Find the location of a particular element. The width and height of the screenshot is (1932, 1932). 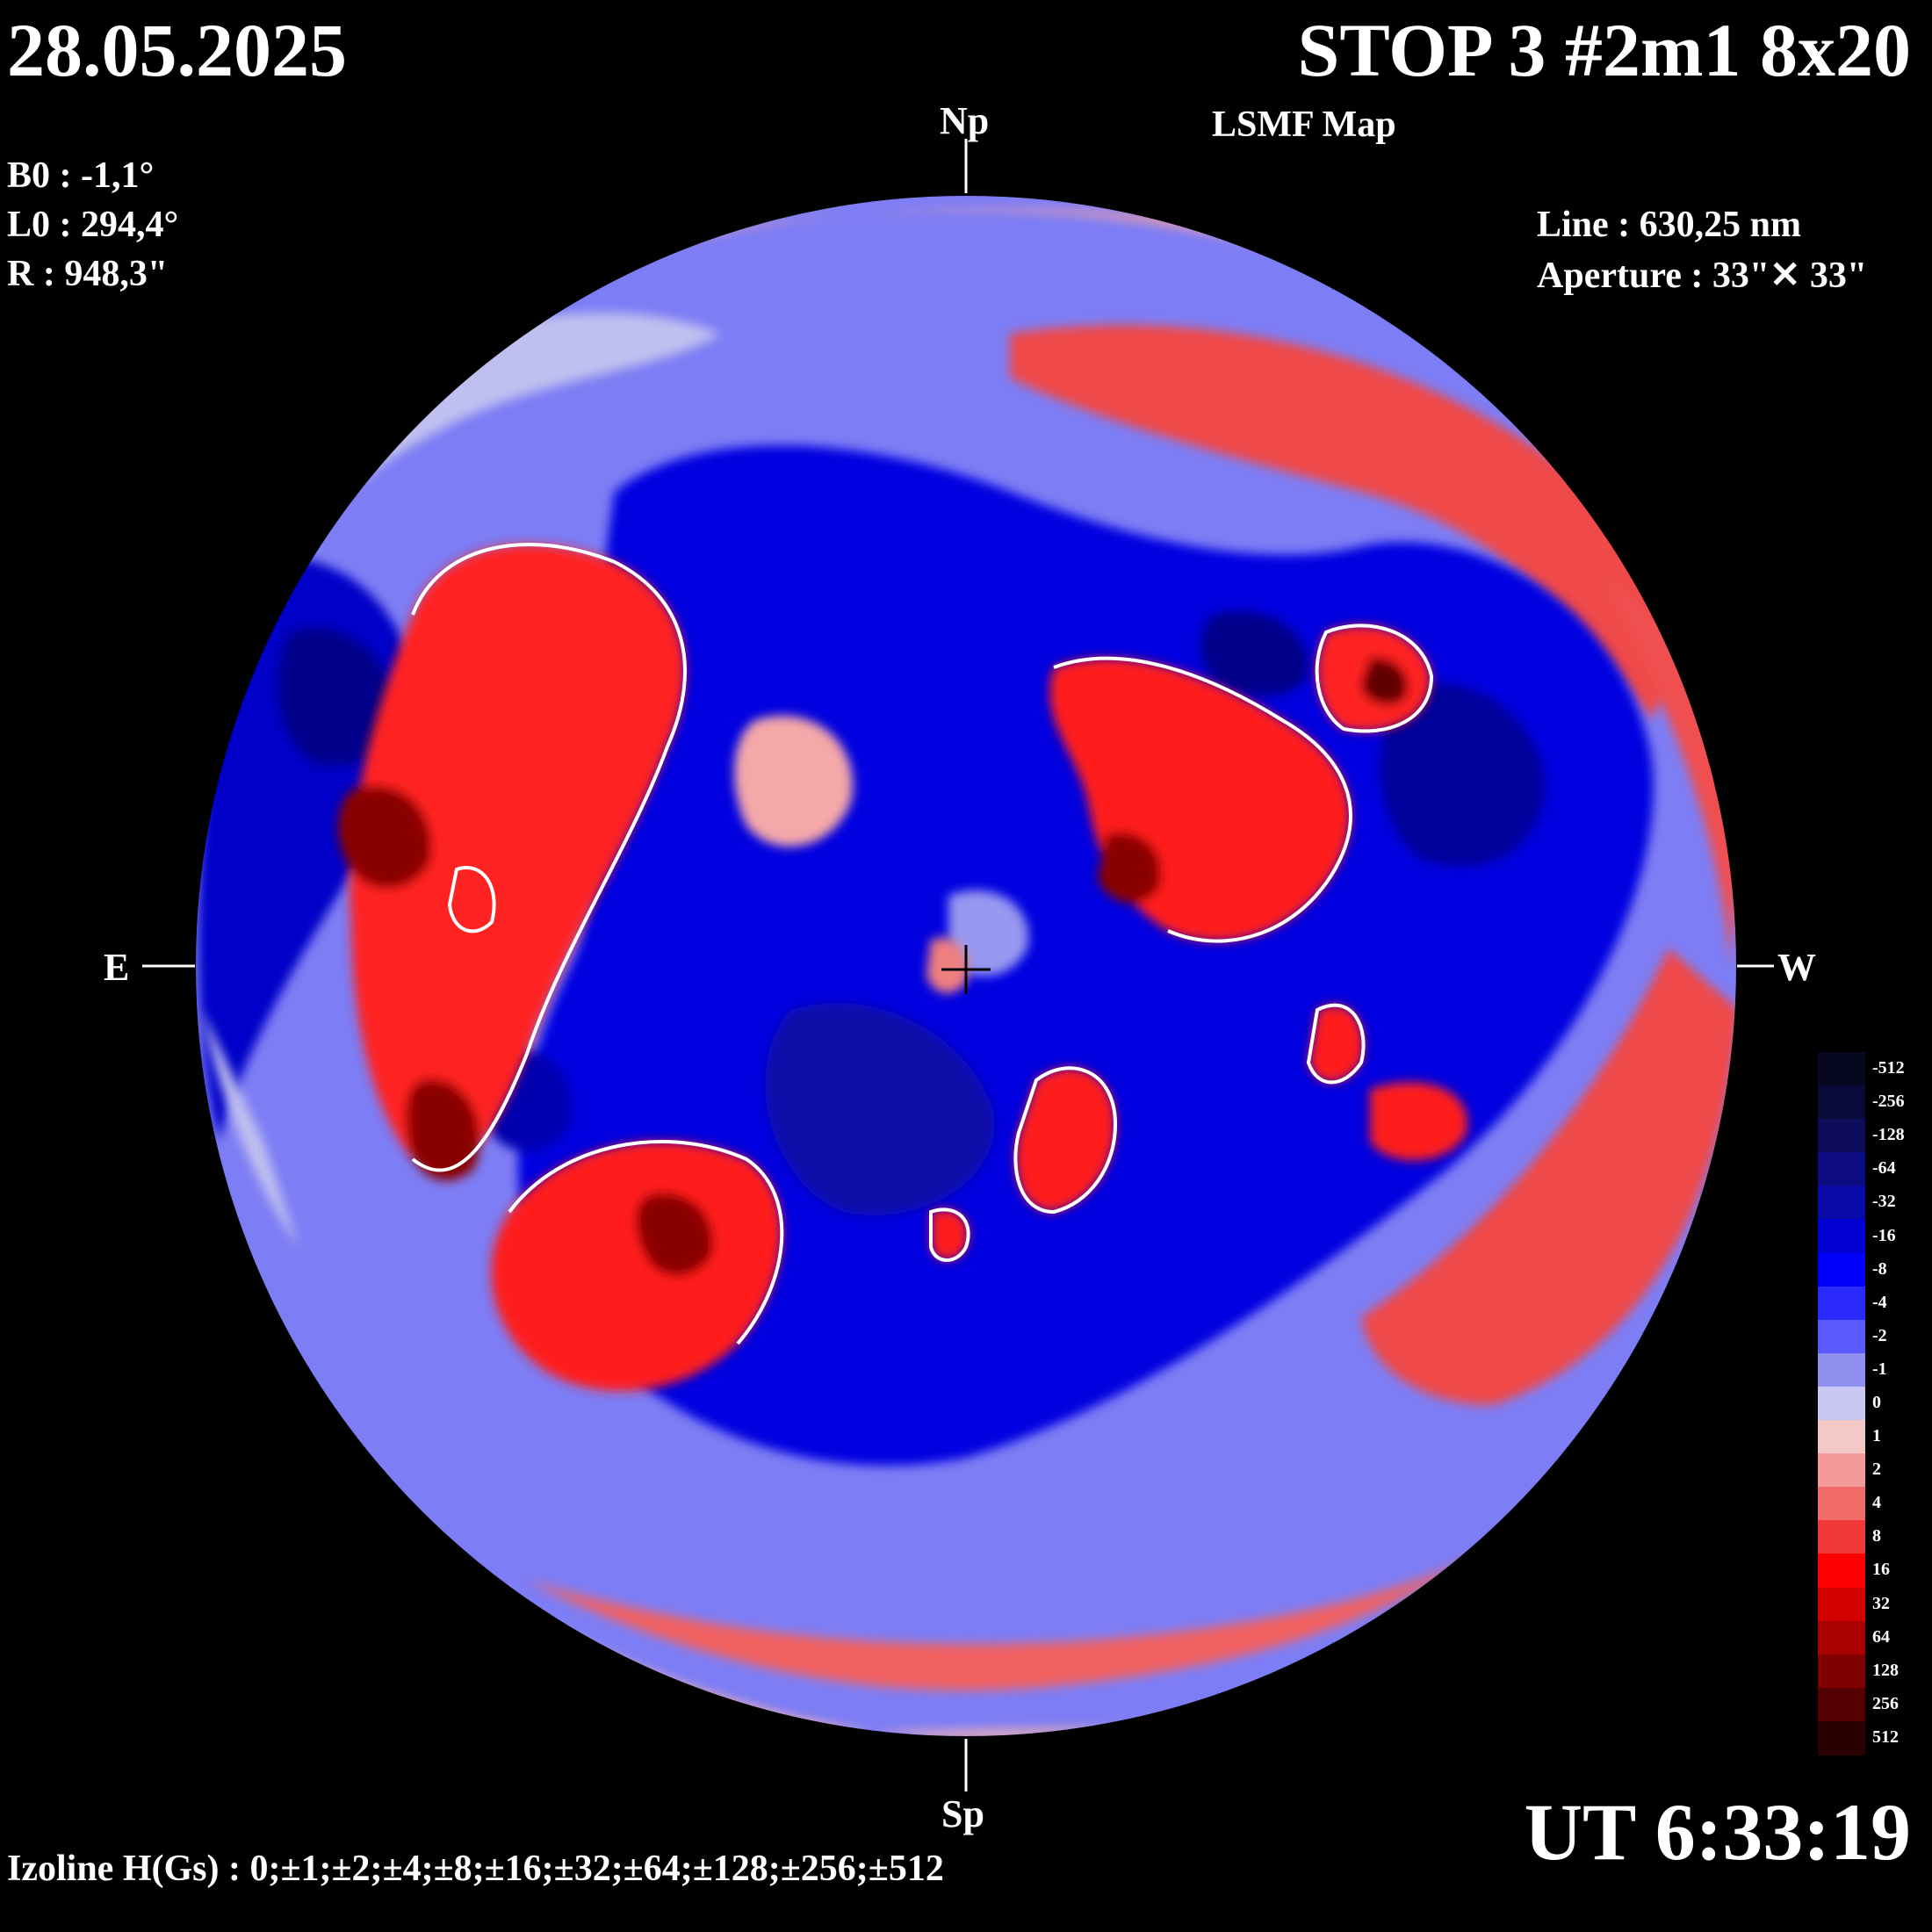

colorbar-label: 2 is located at coordinates (1876, 1470).